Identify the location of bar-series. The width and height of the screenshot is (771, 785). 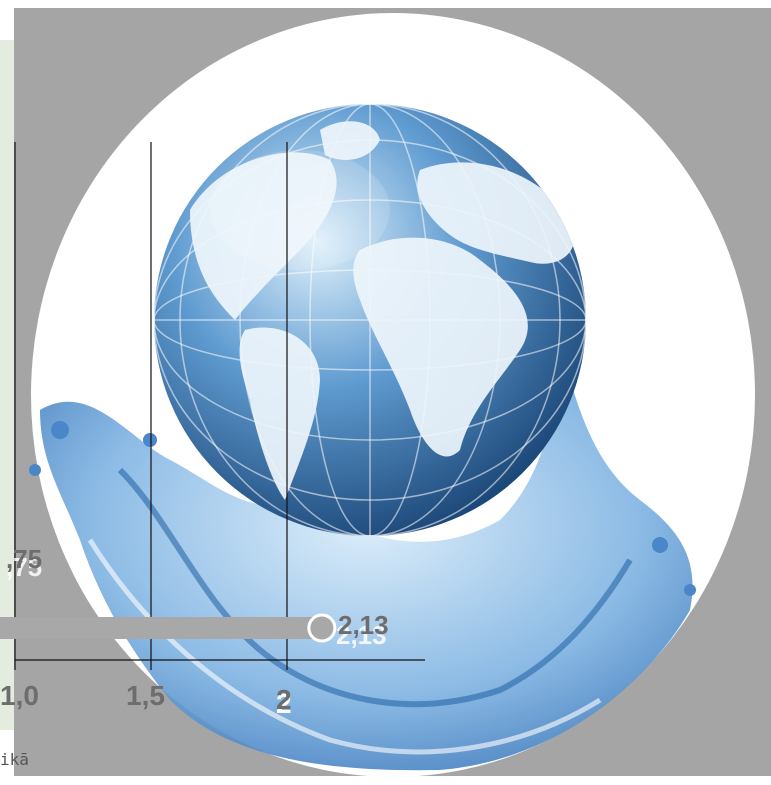
(168, 628).